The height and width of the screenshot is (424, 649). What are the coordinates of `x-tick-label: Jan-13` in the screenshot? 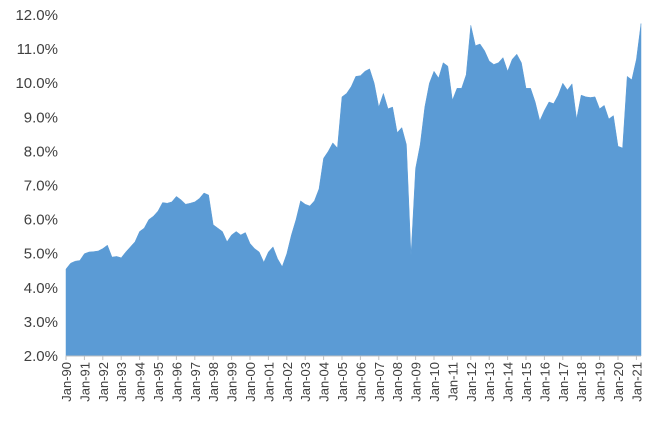 It's located at (489, 382).